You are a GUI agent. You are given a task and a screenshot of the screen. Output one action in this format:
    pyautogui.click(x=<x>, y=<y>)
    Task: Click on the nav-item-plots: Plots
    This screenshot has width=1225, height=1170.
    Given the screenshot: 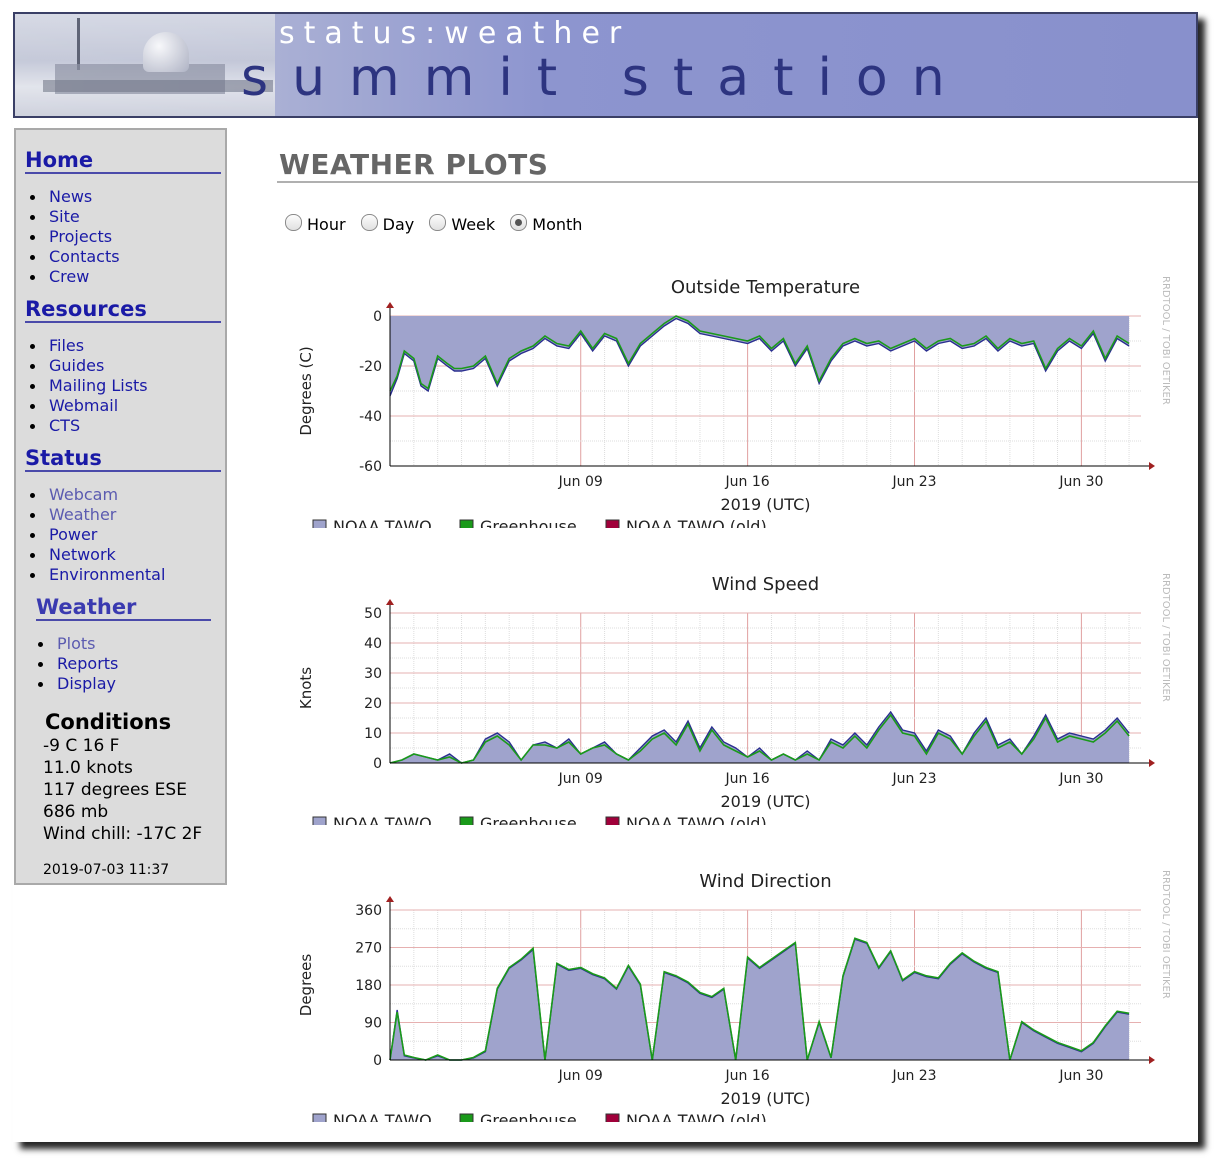 What is the action you would take?
    pyautogui.click(x=75, y=644)
    